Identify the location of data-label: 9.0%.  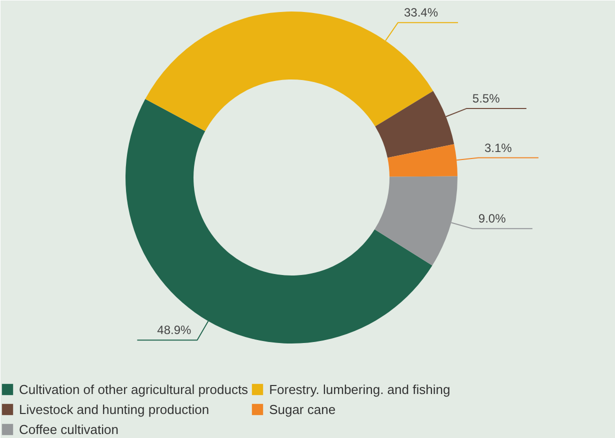
(492, 219).